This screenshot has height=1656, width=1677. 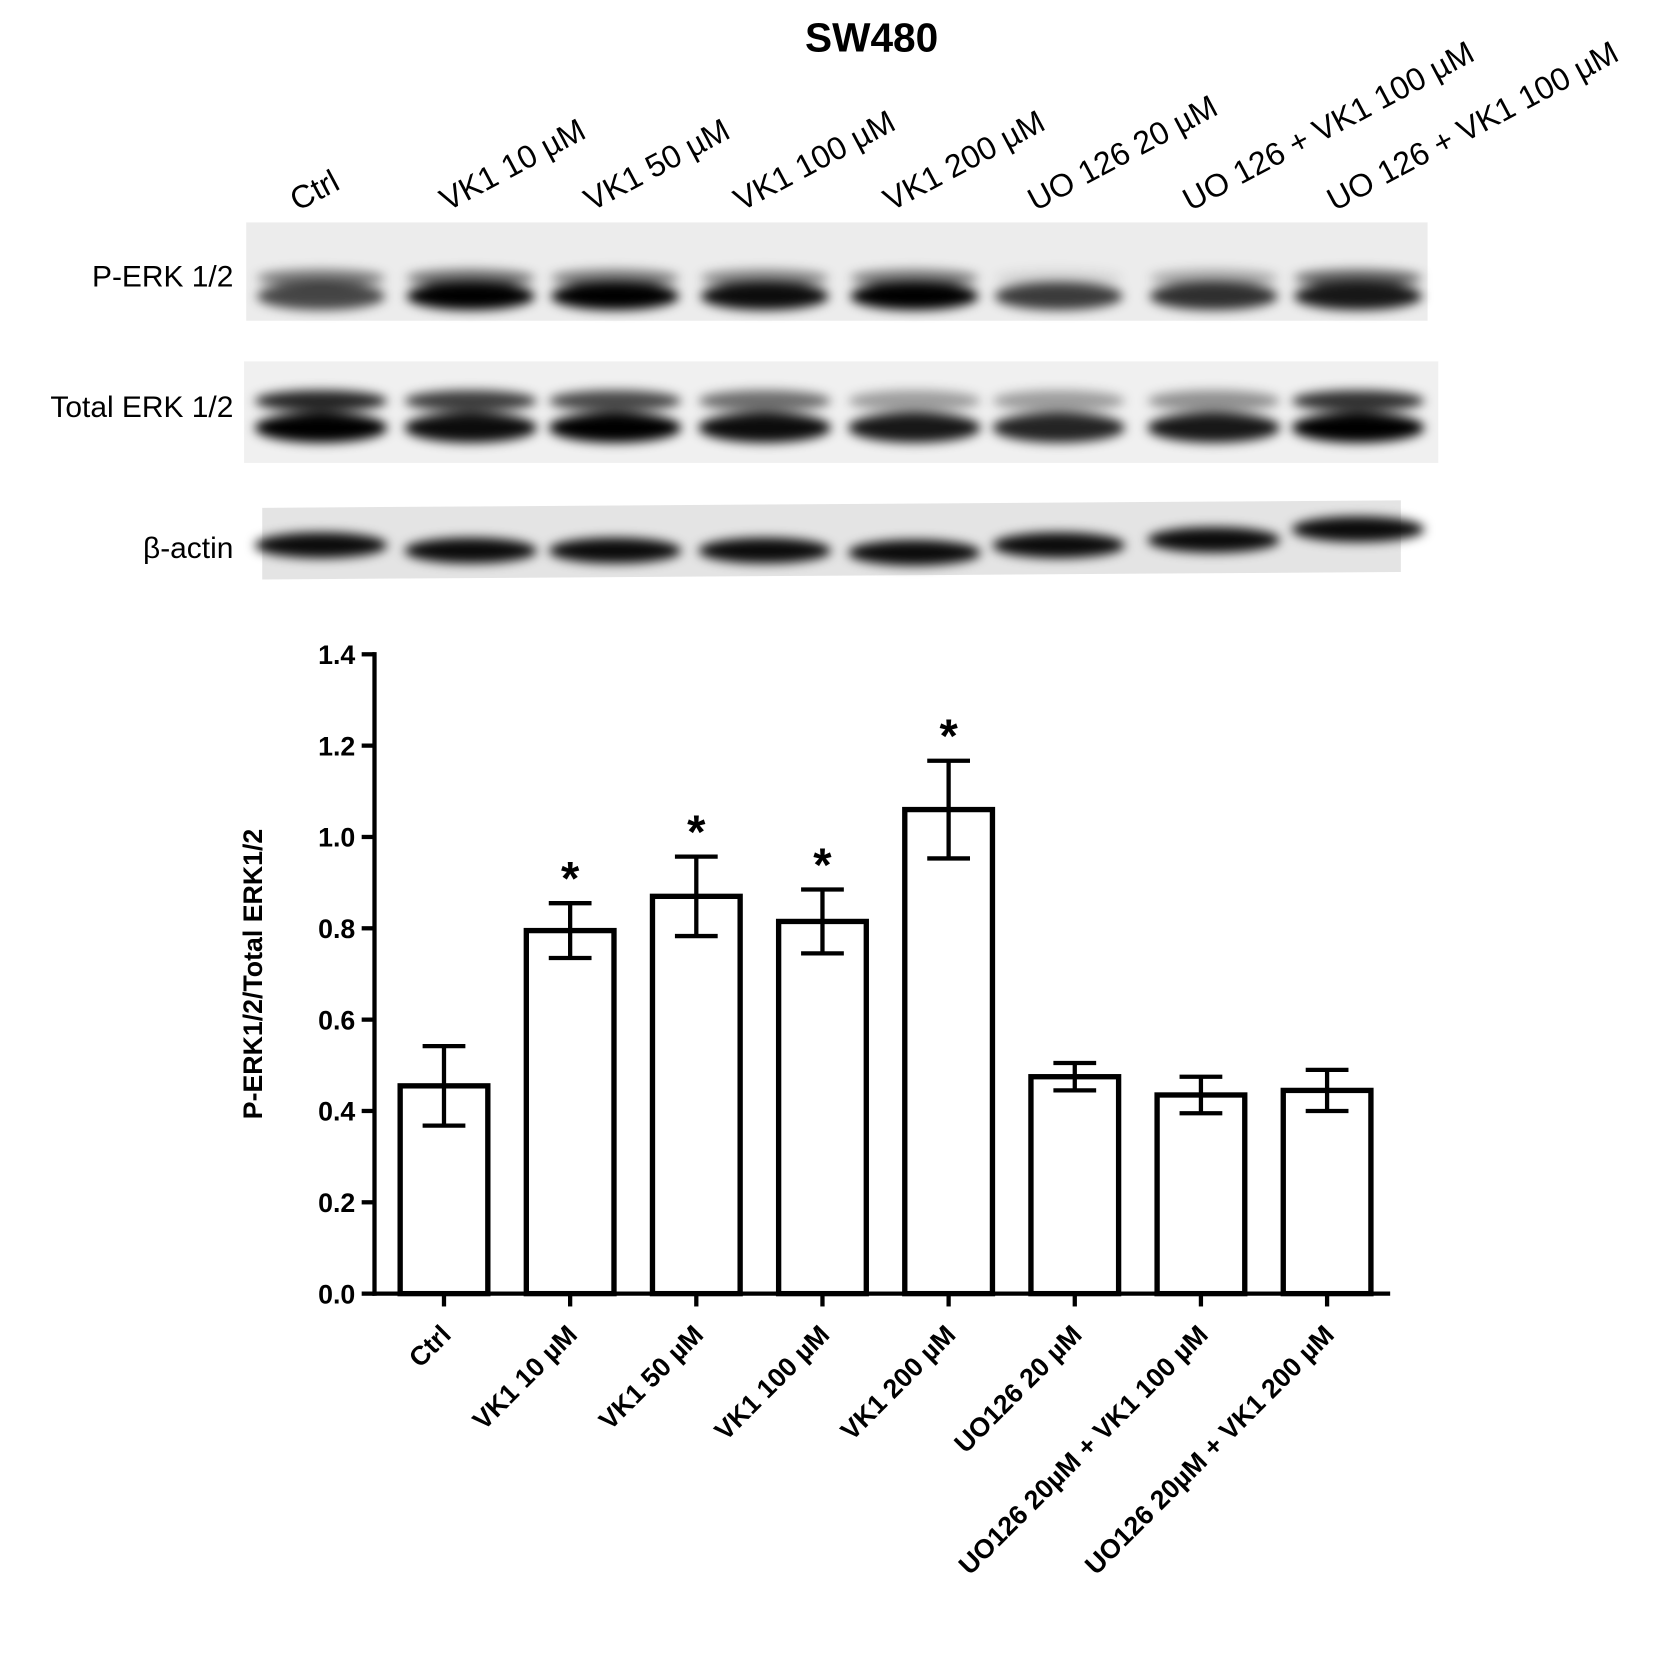 I want to click on blot-row-label: Total ERK 1/2, so click(x=141, y=407).